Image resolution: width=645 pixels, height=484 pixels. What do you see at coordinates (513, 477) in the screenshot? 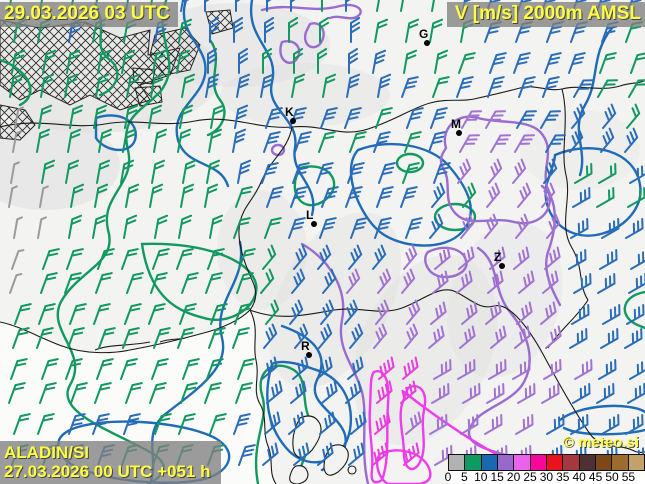
I see `legend-tick-label: 20` at bounding box center [513, 477].